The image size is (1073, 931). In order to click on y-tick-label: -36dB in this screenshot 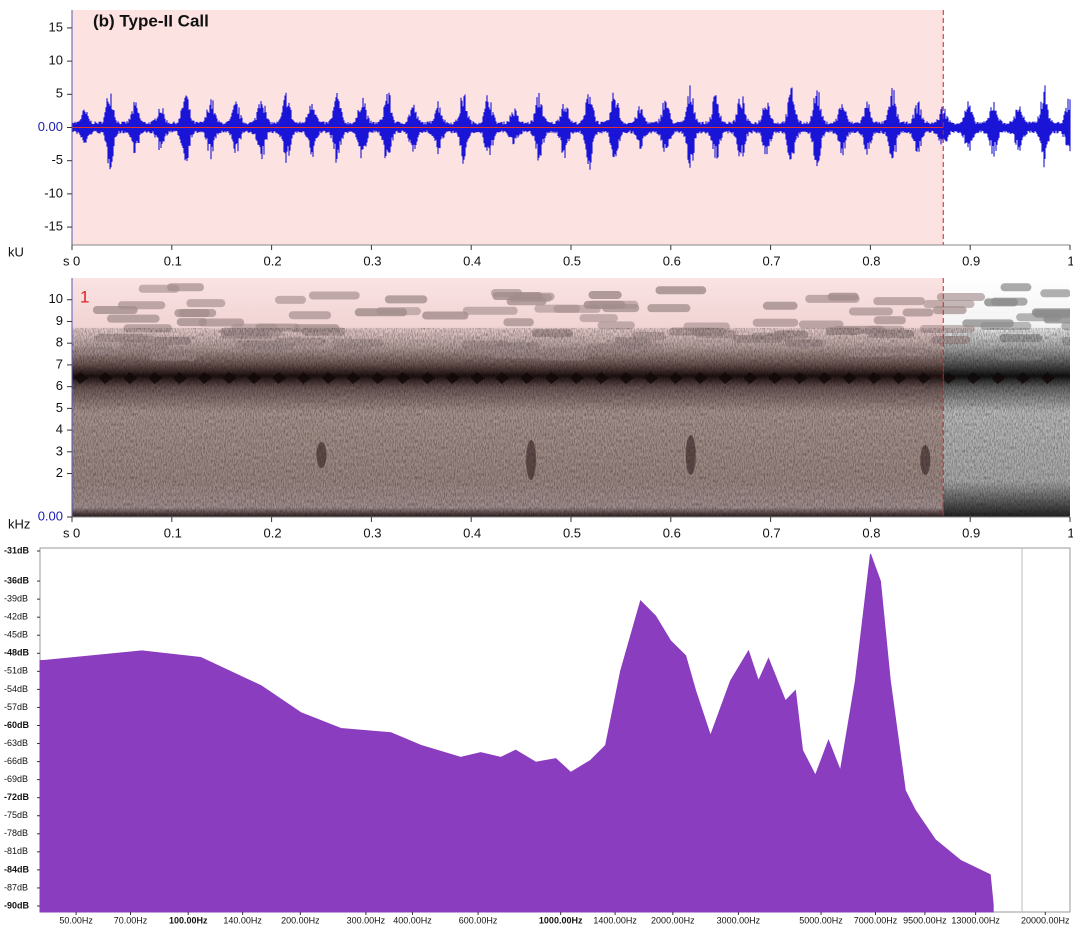, I will do `click(17, 580)`.